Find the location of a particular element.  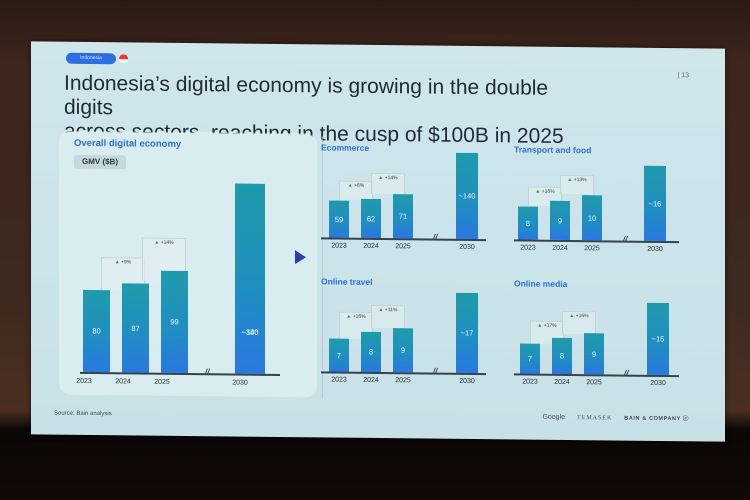

google-logo: Google is located at coordinates (554, 417).